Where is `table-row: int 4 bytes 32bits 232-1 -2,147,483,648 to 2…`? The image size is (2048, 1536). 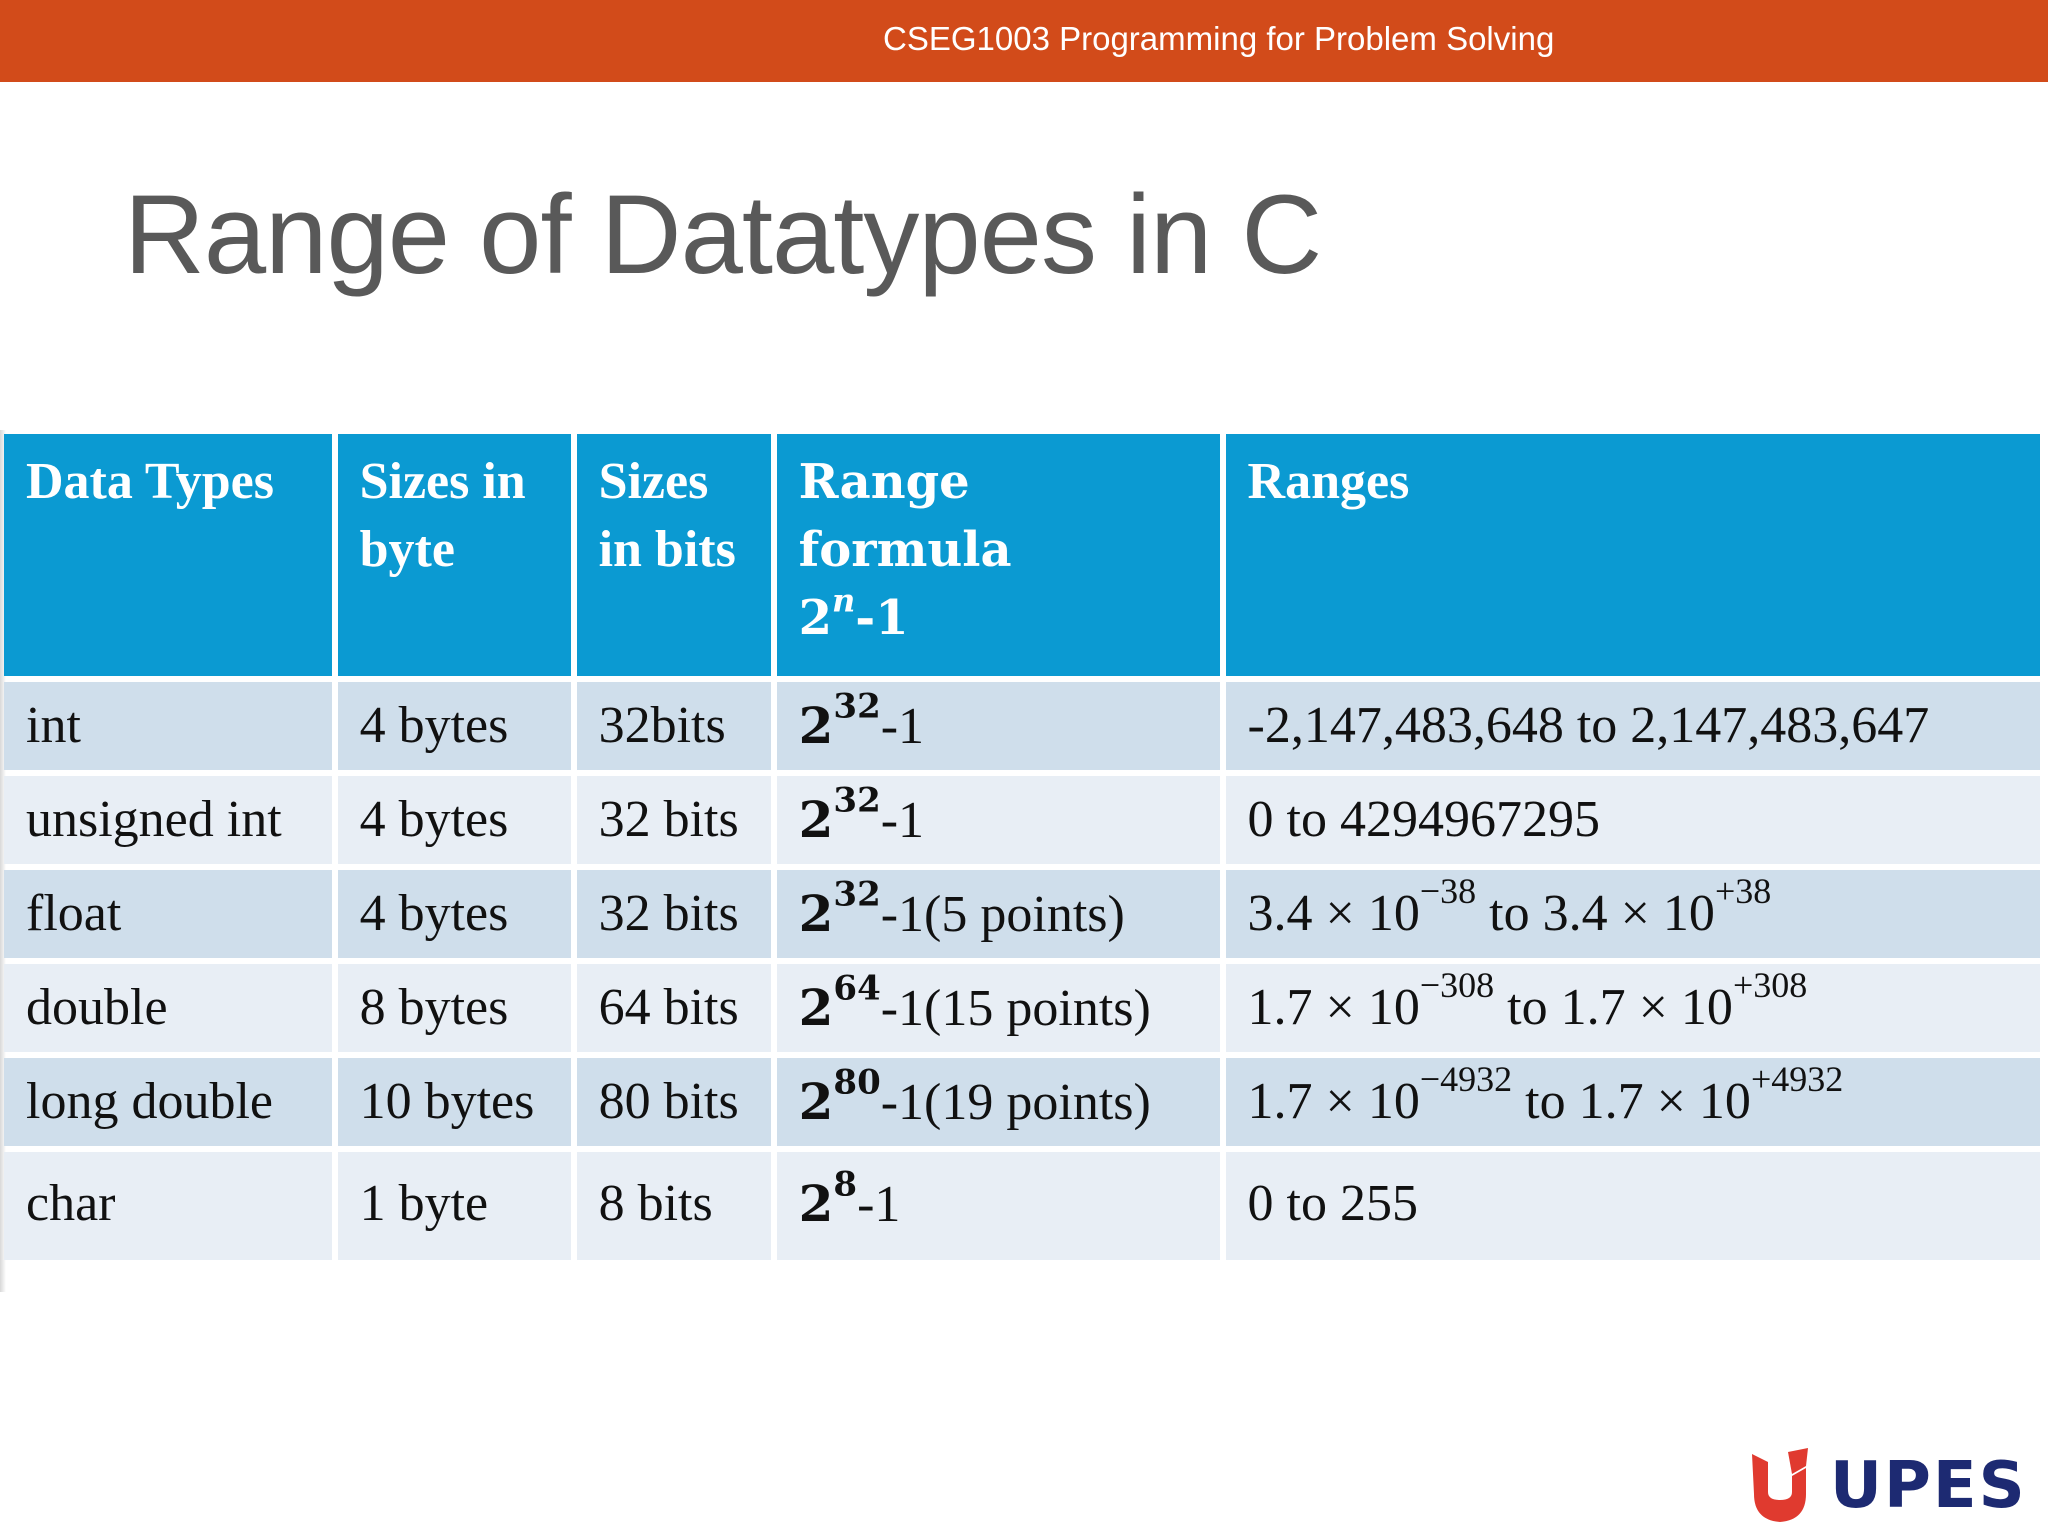
table-row: int 4 bytes 32bits 232-1 -2,147,483,648 to 2… is located at coordinates (1022, 726).